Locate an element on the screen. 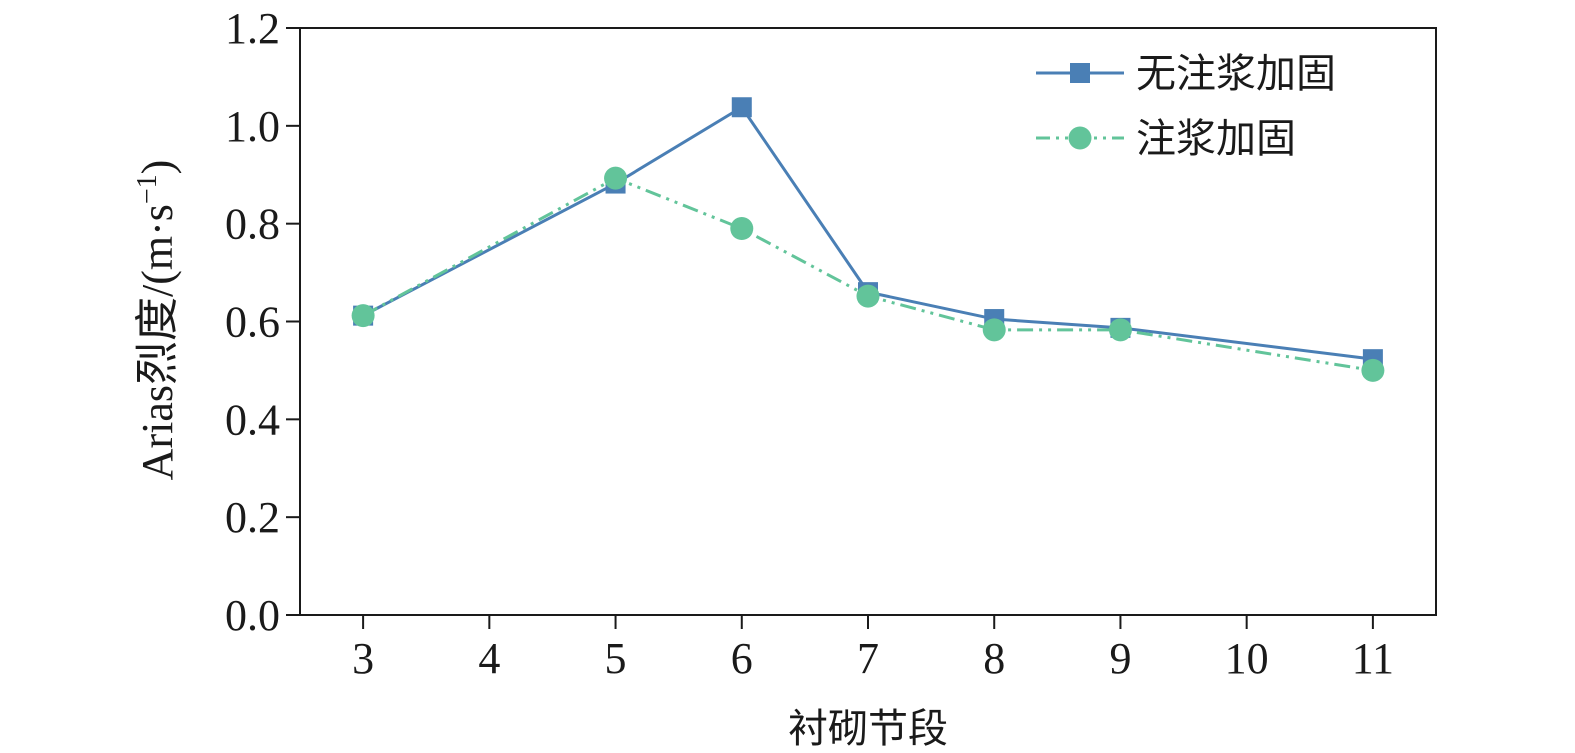 The width and height of the screenshot is (1575, 753). y-tick-label-5: 1.0 is located at coordinates (252, 126).